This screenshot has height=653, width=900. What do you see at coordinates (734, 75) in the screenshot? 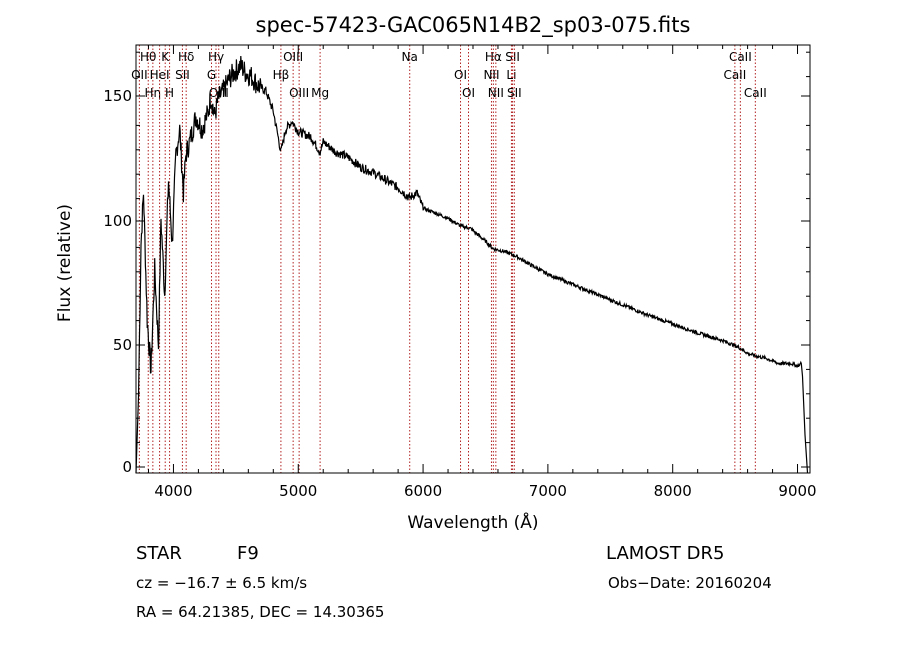
I see `spectral-line-label-25: CaII` at bounding box center [734, 75].